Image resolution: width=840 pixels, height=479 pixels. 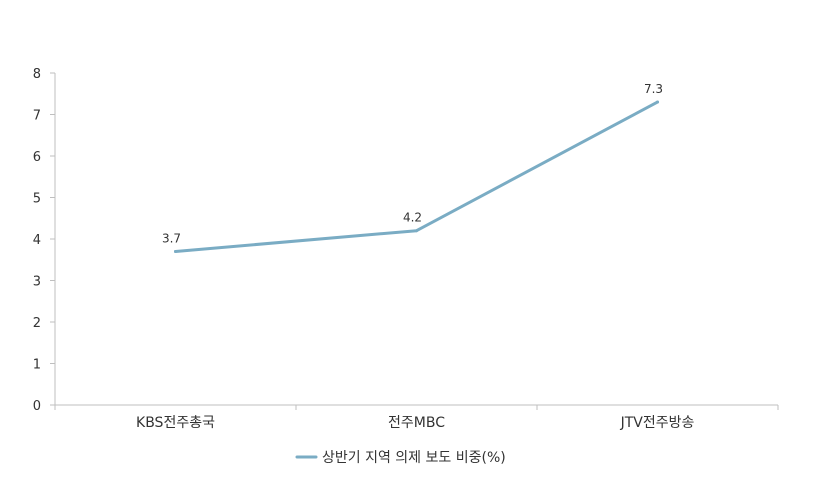 I want to click on legend-label: 상반기 지역 의제 보도 비중(%), so click(x=414, y=458).